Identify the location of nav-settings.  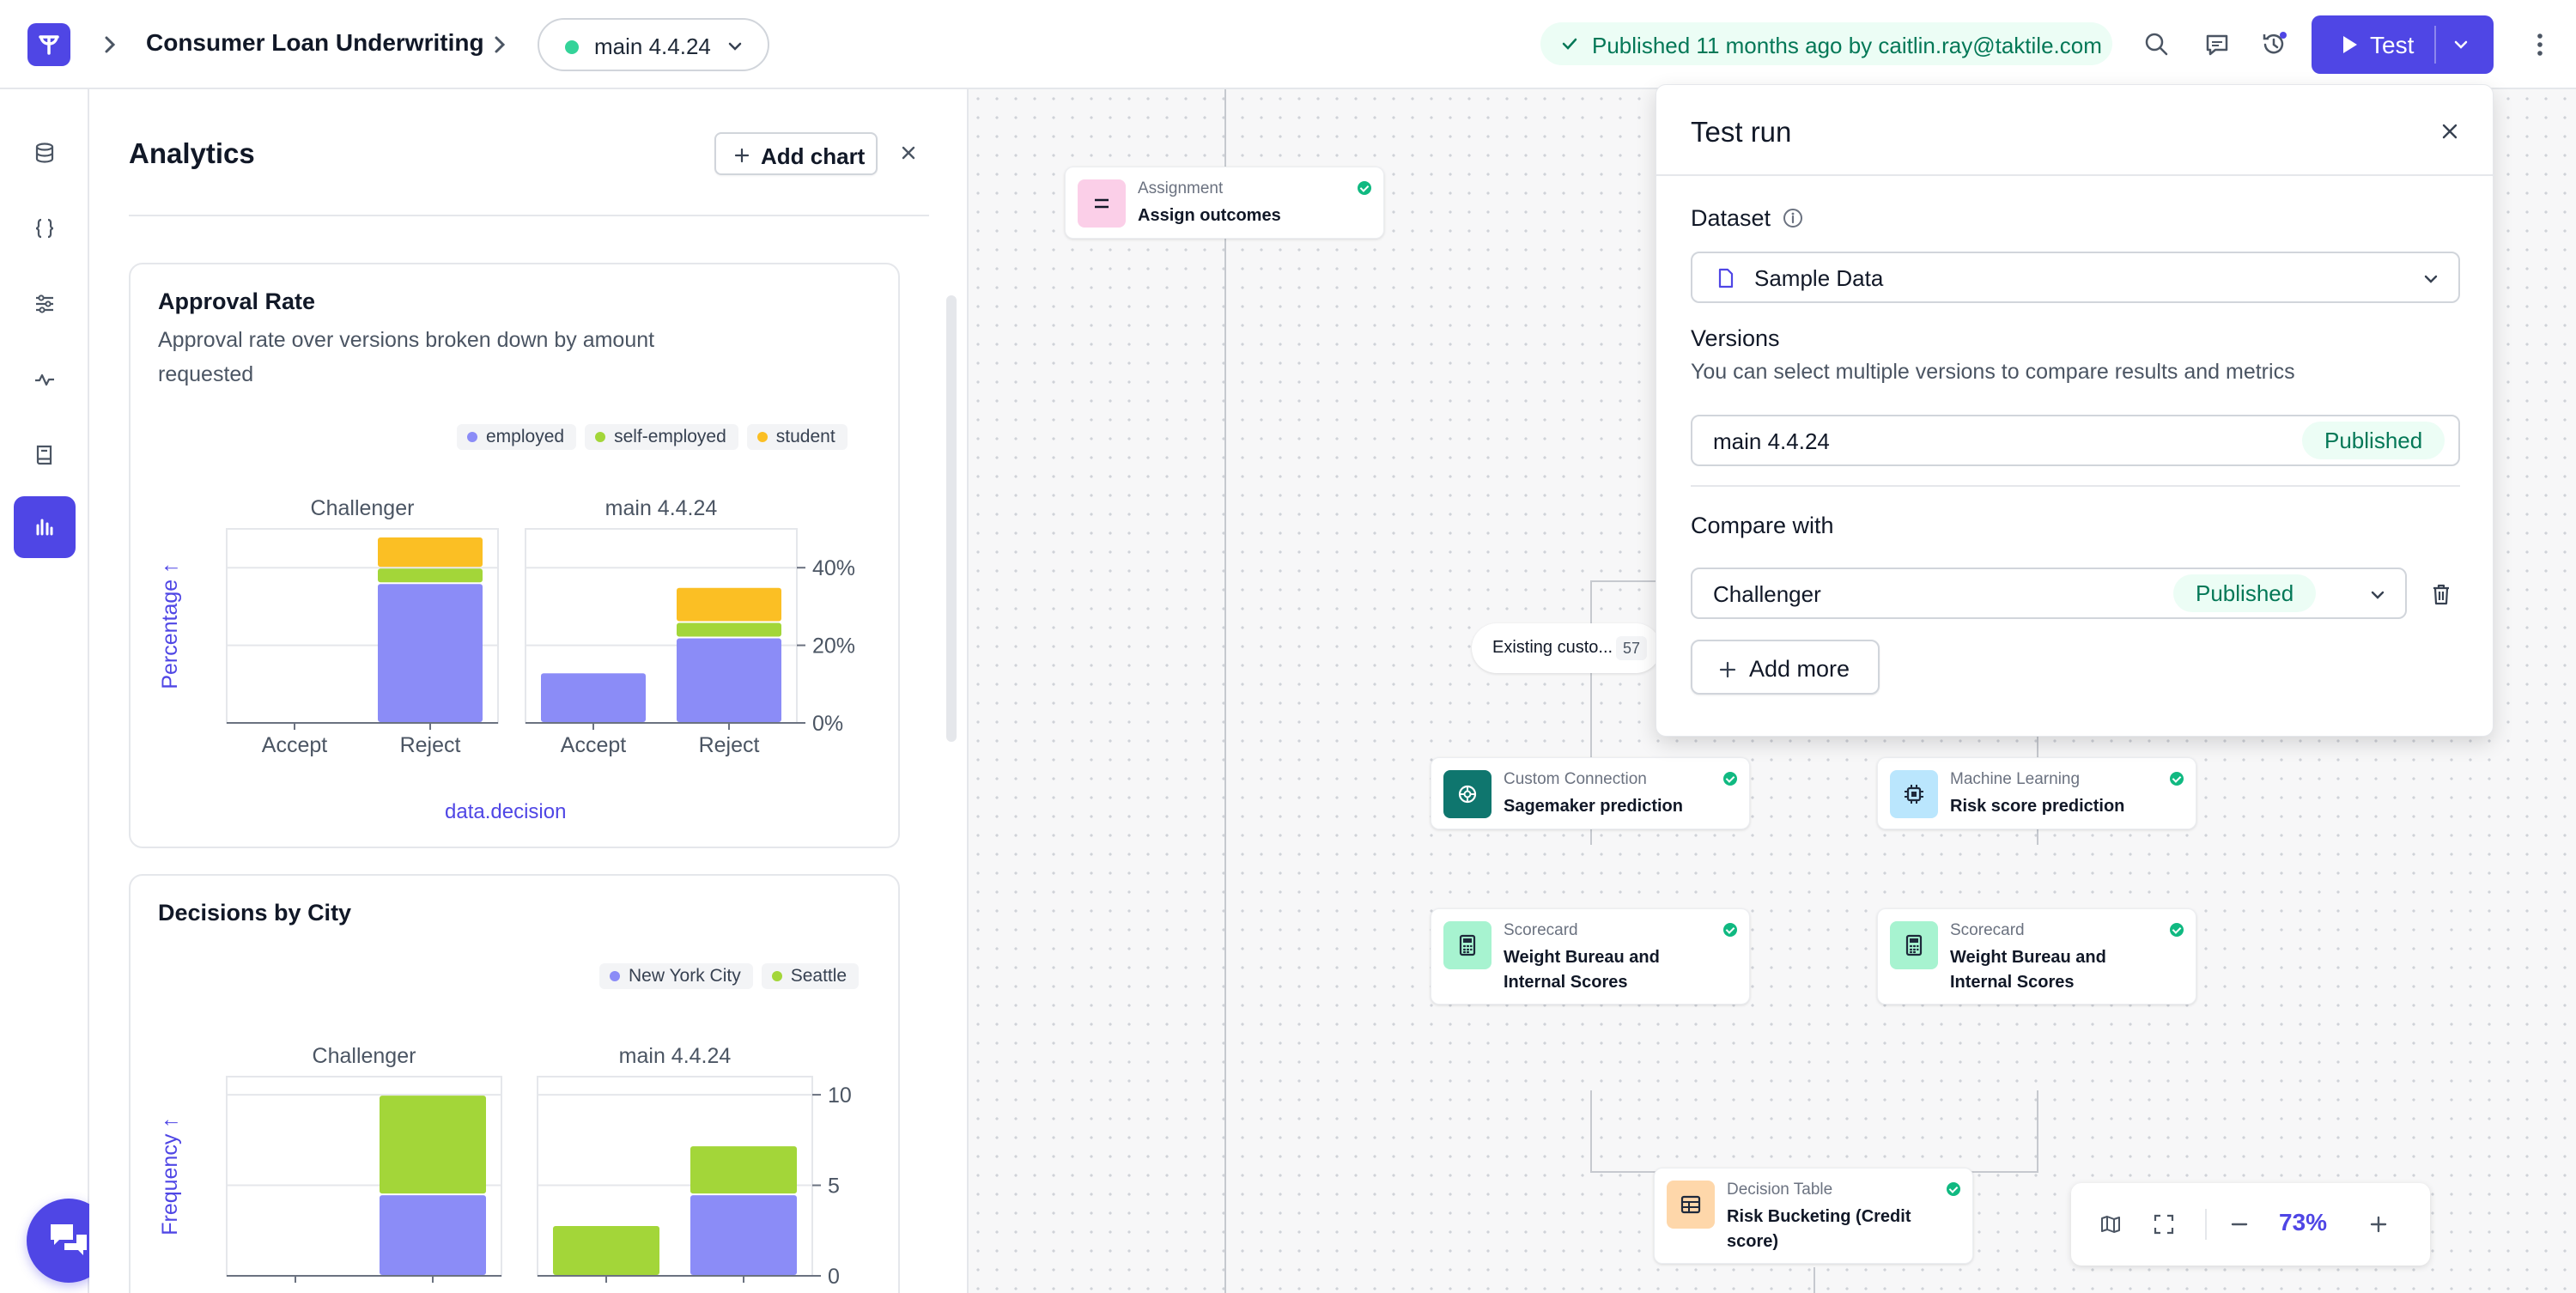
(45, 304).